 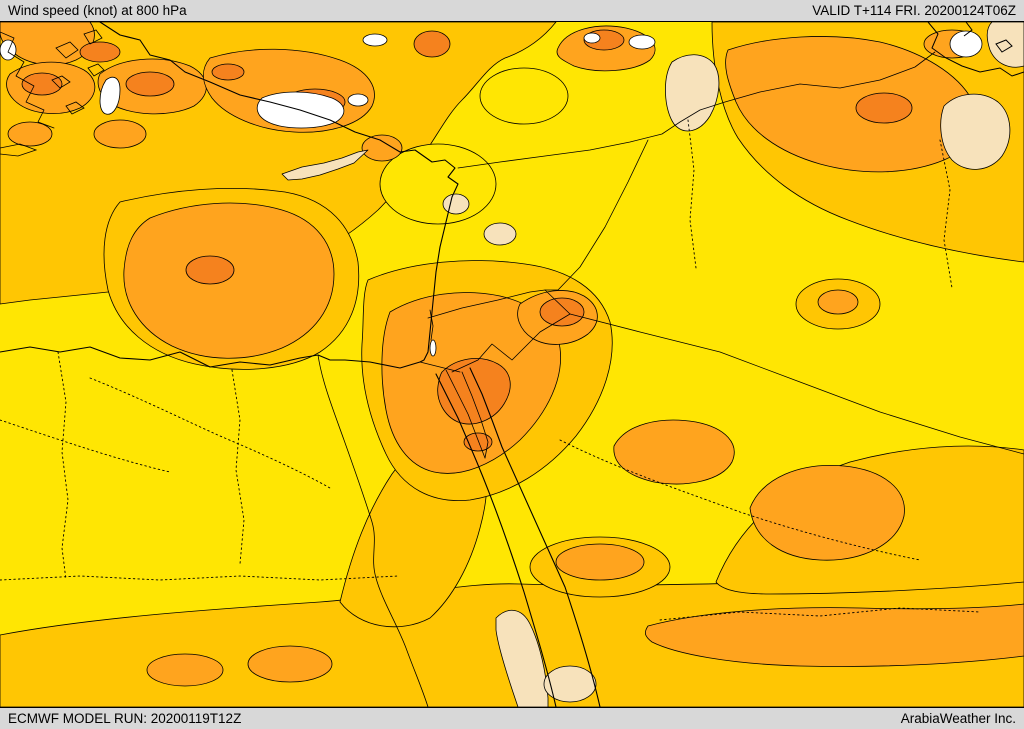 I want to click on turkey-border, so click(x=696, y=110).